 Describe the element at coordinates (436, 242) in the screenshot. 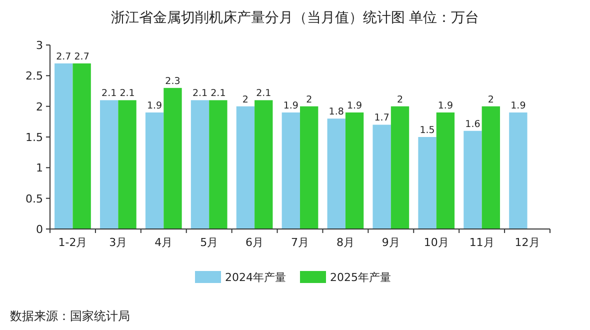

I see `x-tick-label: 10月` at that location.